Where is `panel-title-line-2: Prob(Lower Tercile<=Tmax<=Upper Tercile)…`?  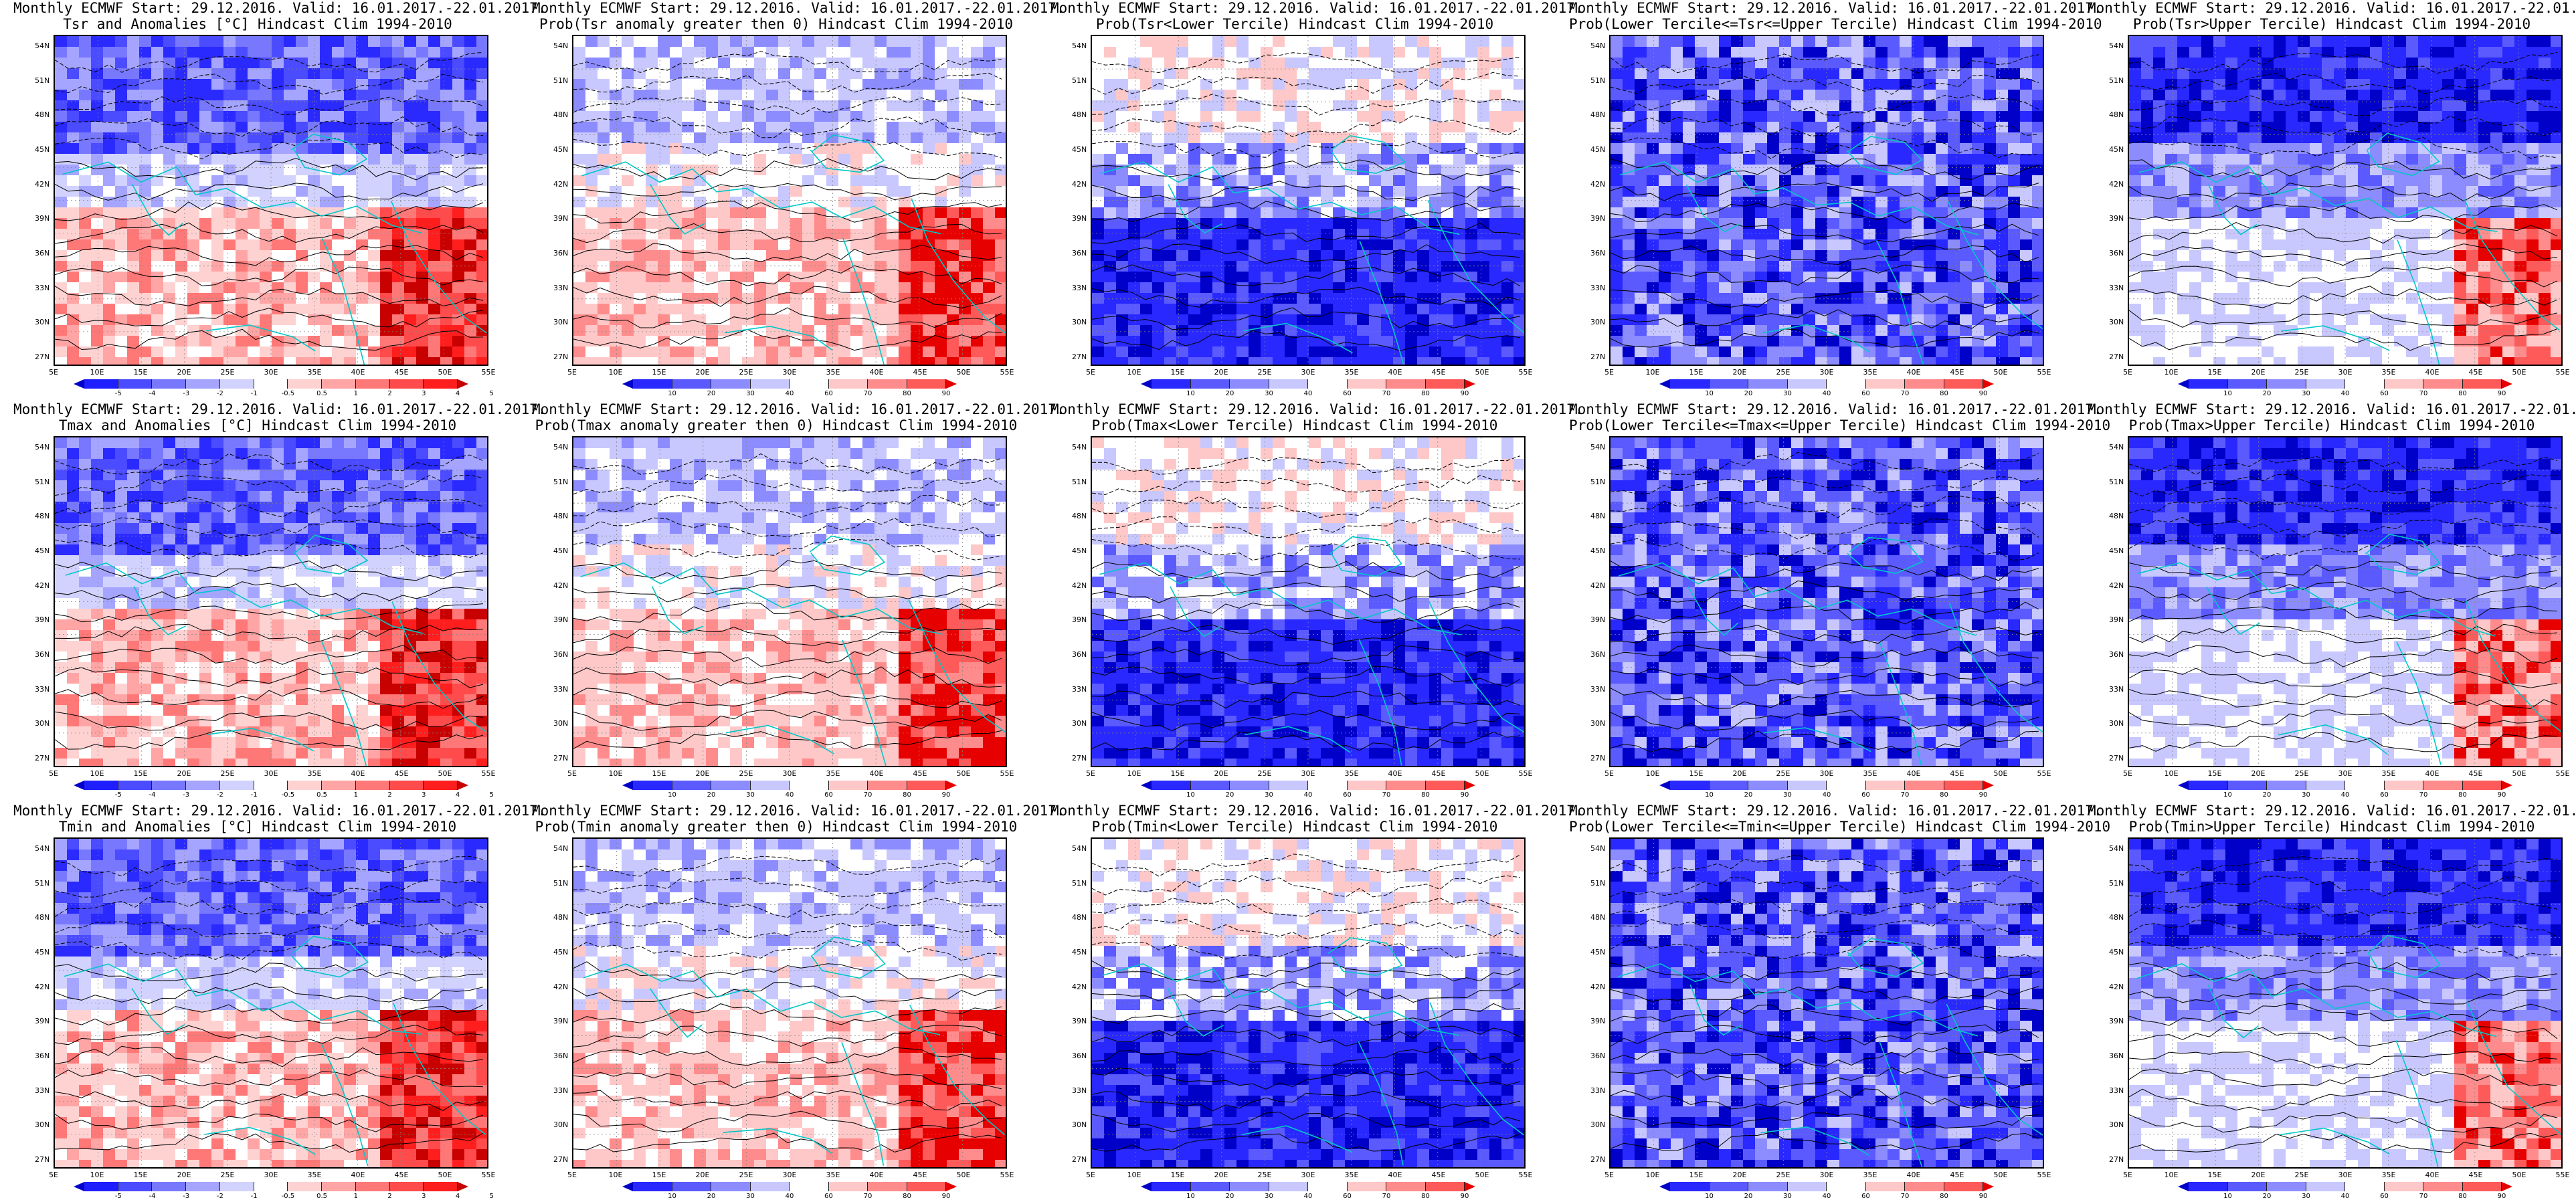 panel-title-line-2: Prob(Lower Tercile<=Tmax<=Upper Tercile)… is located at coordinates (1840, 425).